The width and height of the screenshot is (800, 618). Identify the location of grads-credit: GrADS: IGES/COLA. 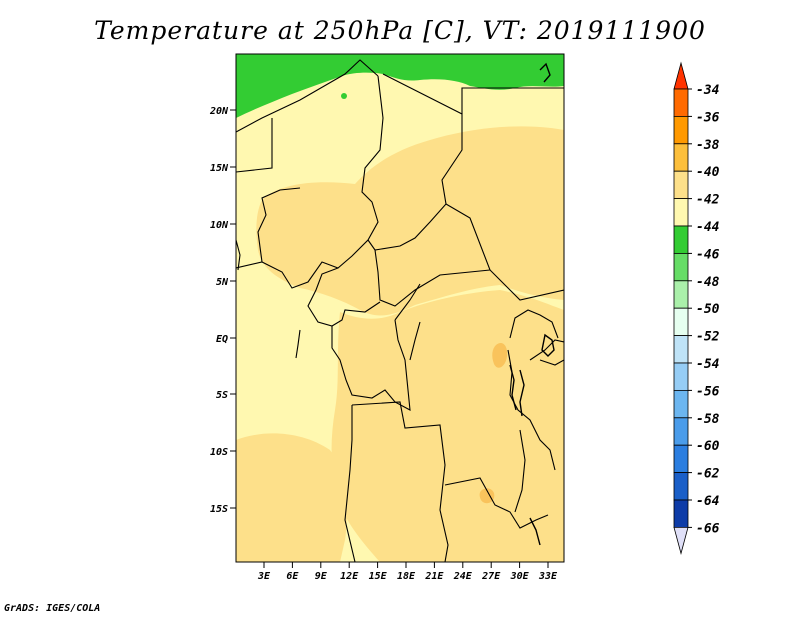
(52, 608).